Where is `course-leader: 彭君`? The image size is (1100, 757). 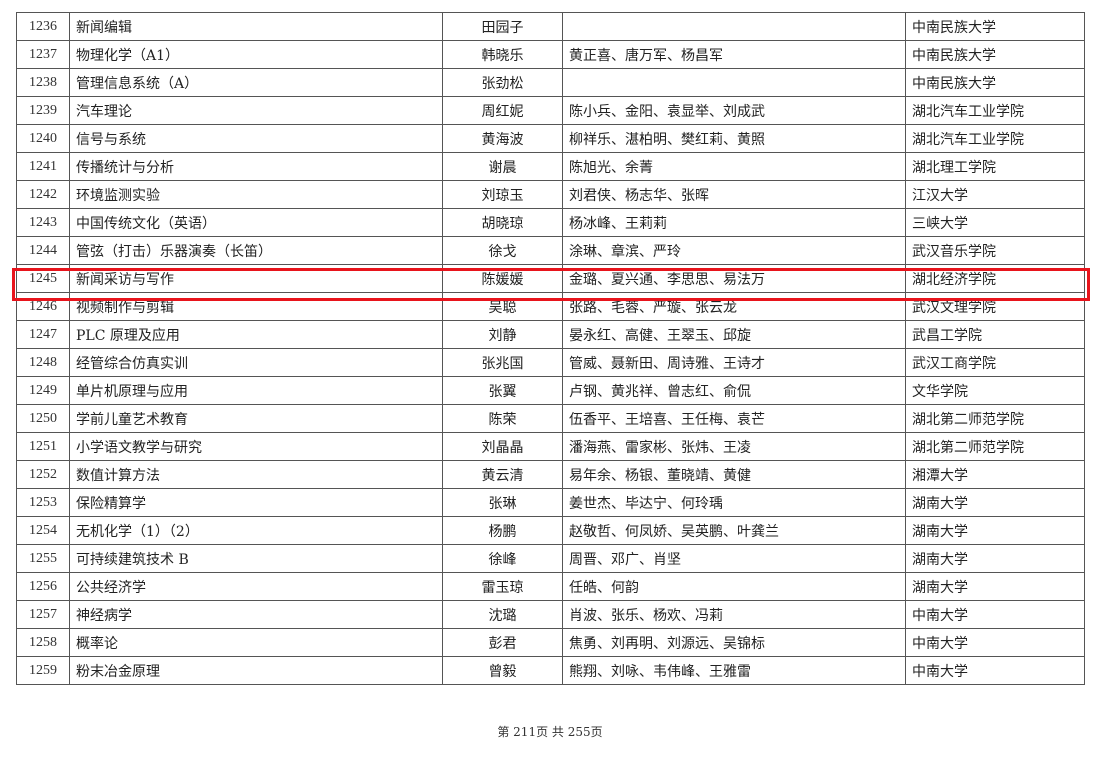 course-leader: 彭君 is located at coordinates (502, 642).